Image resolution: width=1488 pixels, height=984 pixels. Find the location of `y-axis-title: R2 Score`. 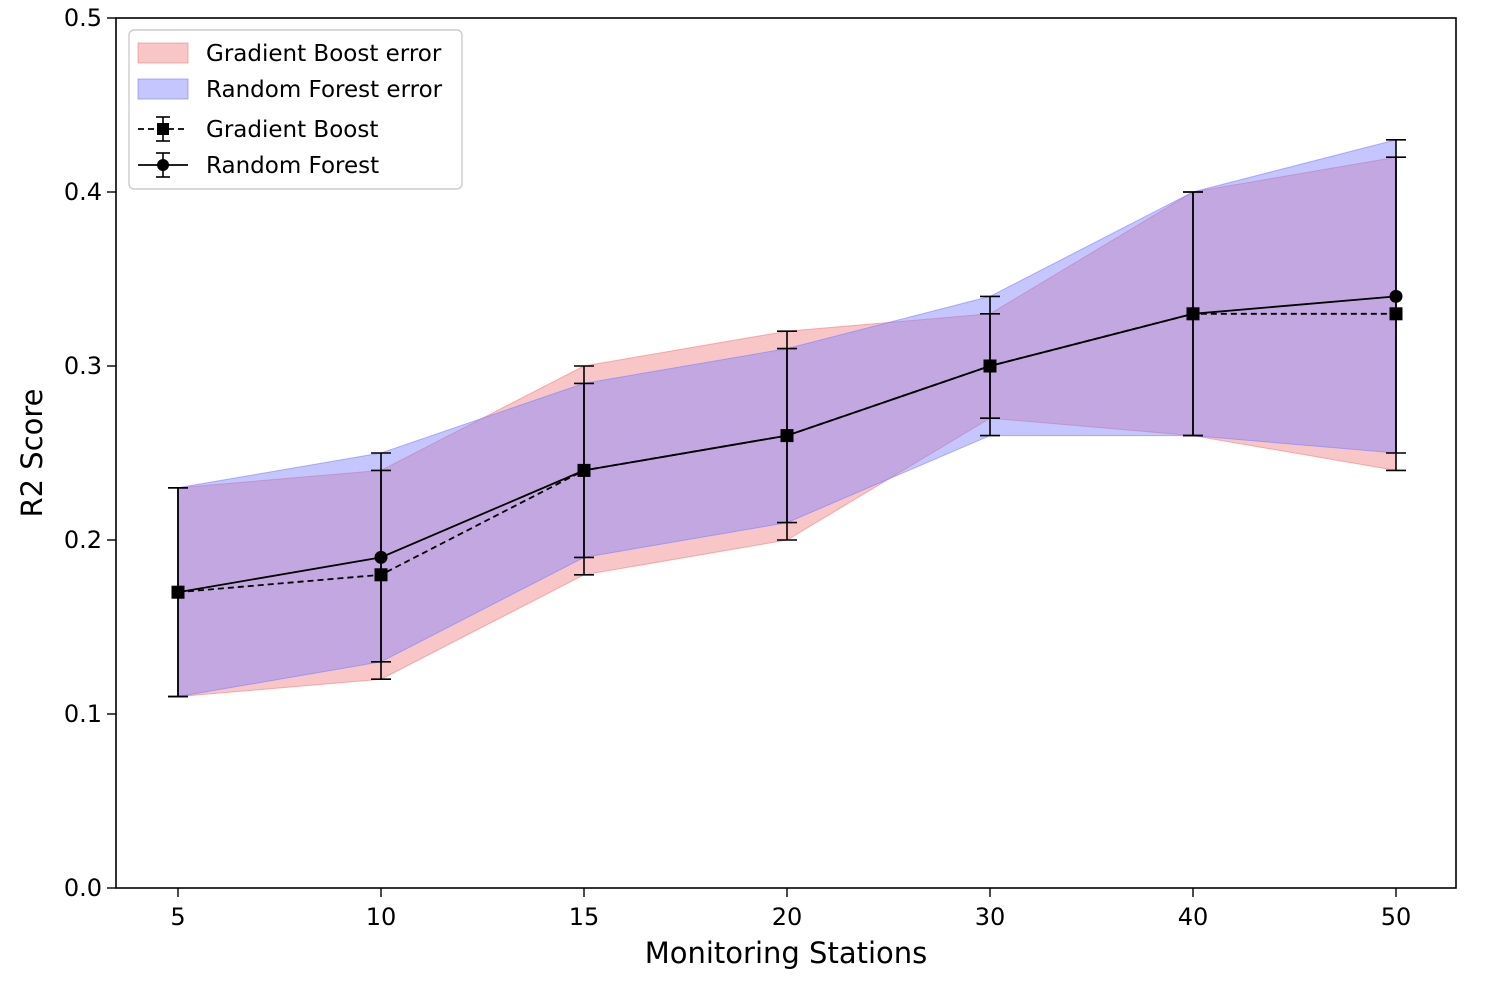

y-axis-title: R2 Score is located at coordinates (32, 452).